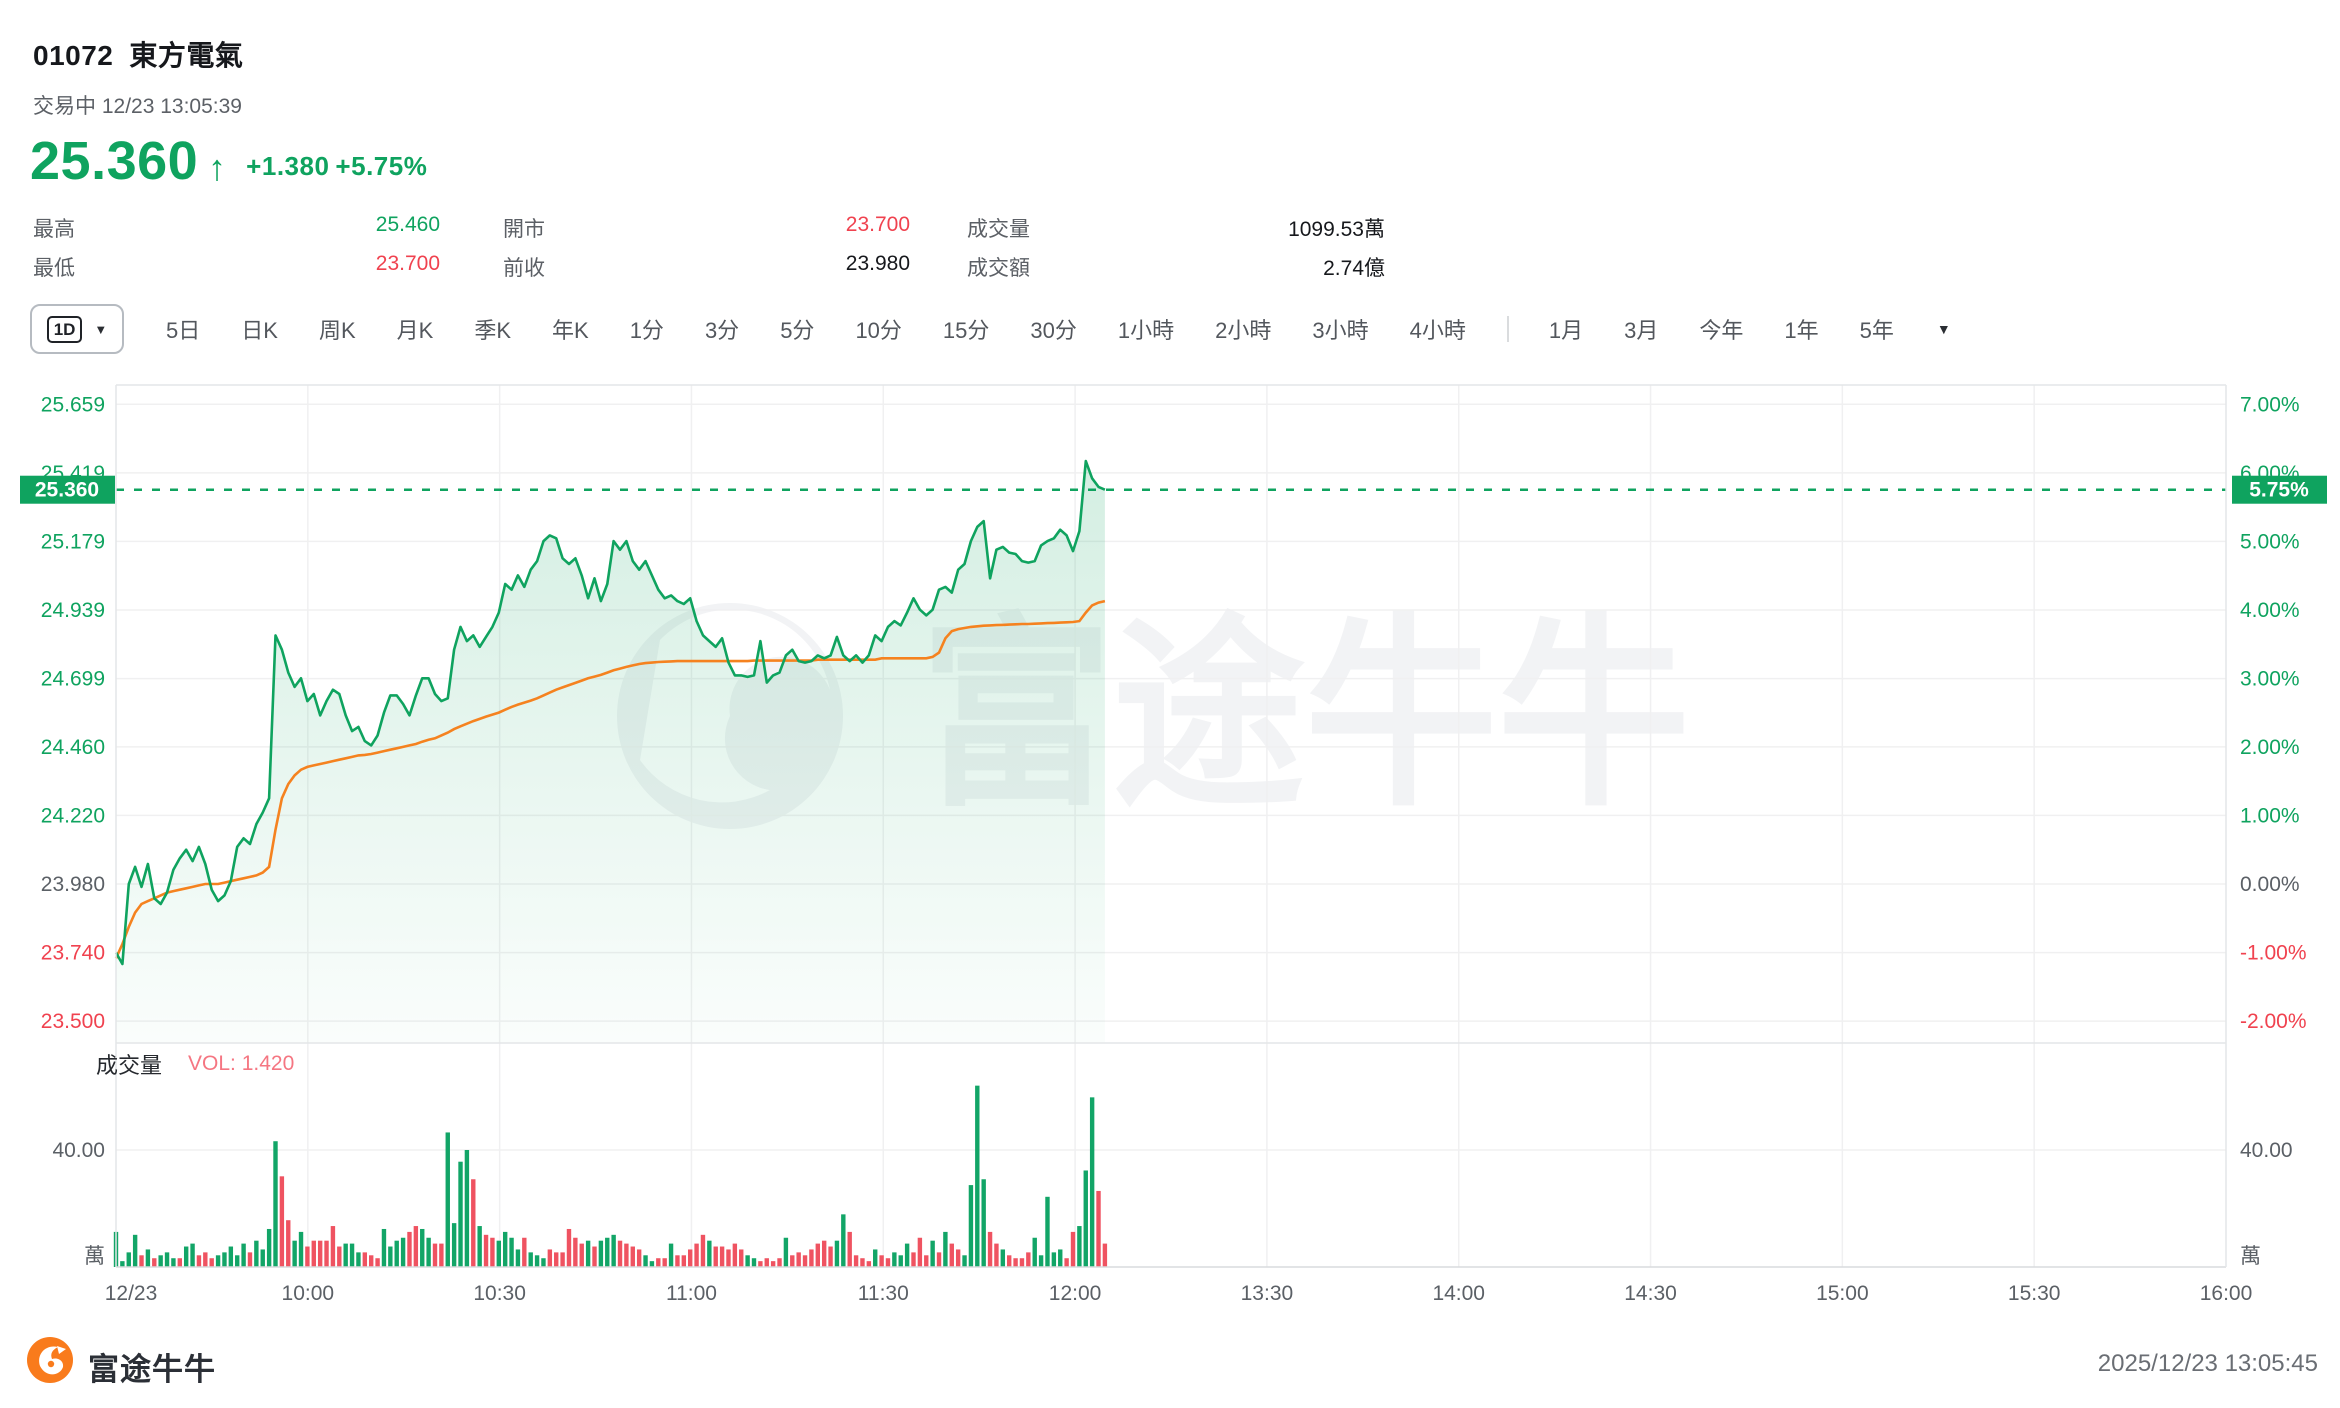 This screenshot has height=1408, width=2340. I want to click on svg-text: 24.699, so click(73, 679).